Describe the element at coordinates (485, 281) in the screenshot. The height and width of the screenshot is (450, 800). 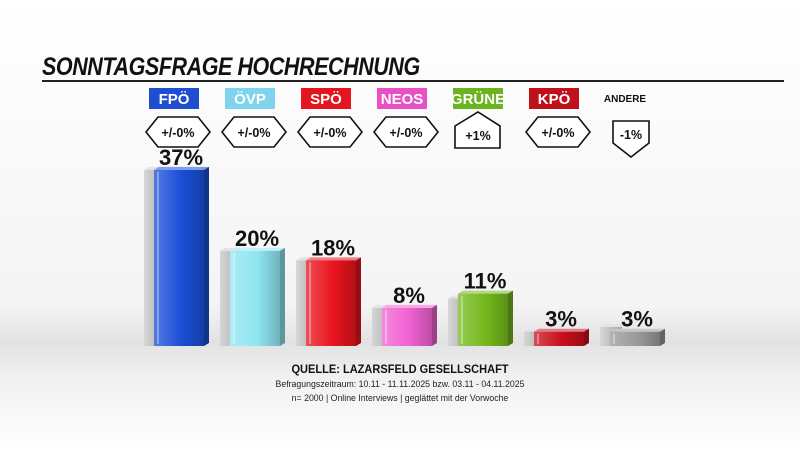
I see `value-label-4: 11%` at that location.